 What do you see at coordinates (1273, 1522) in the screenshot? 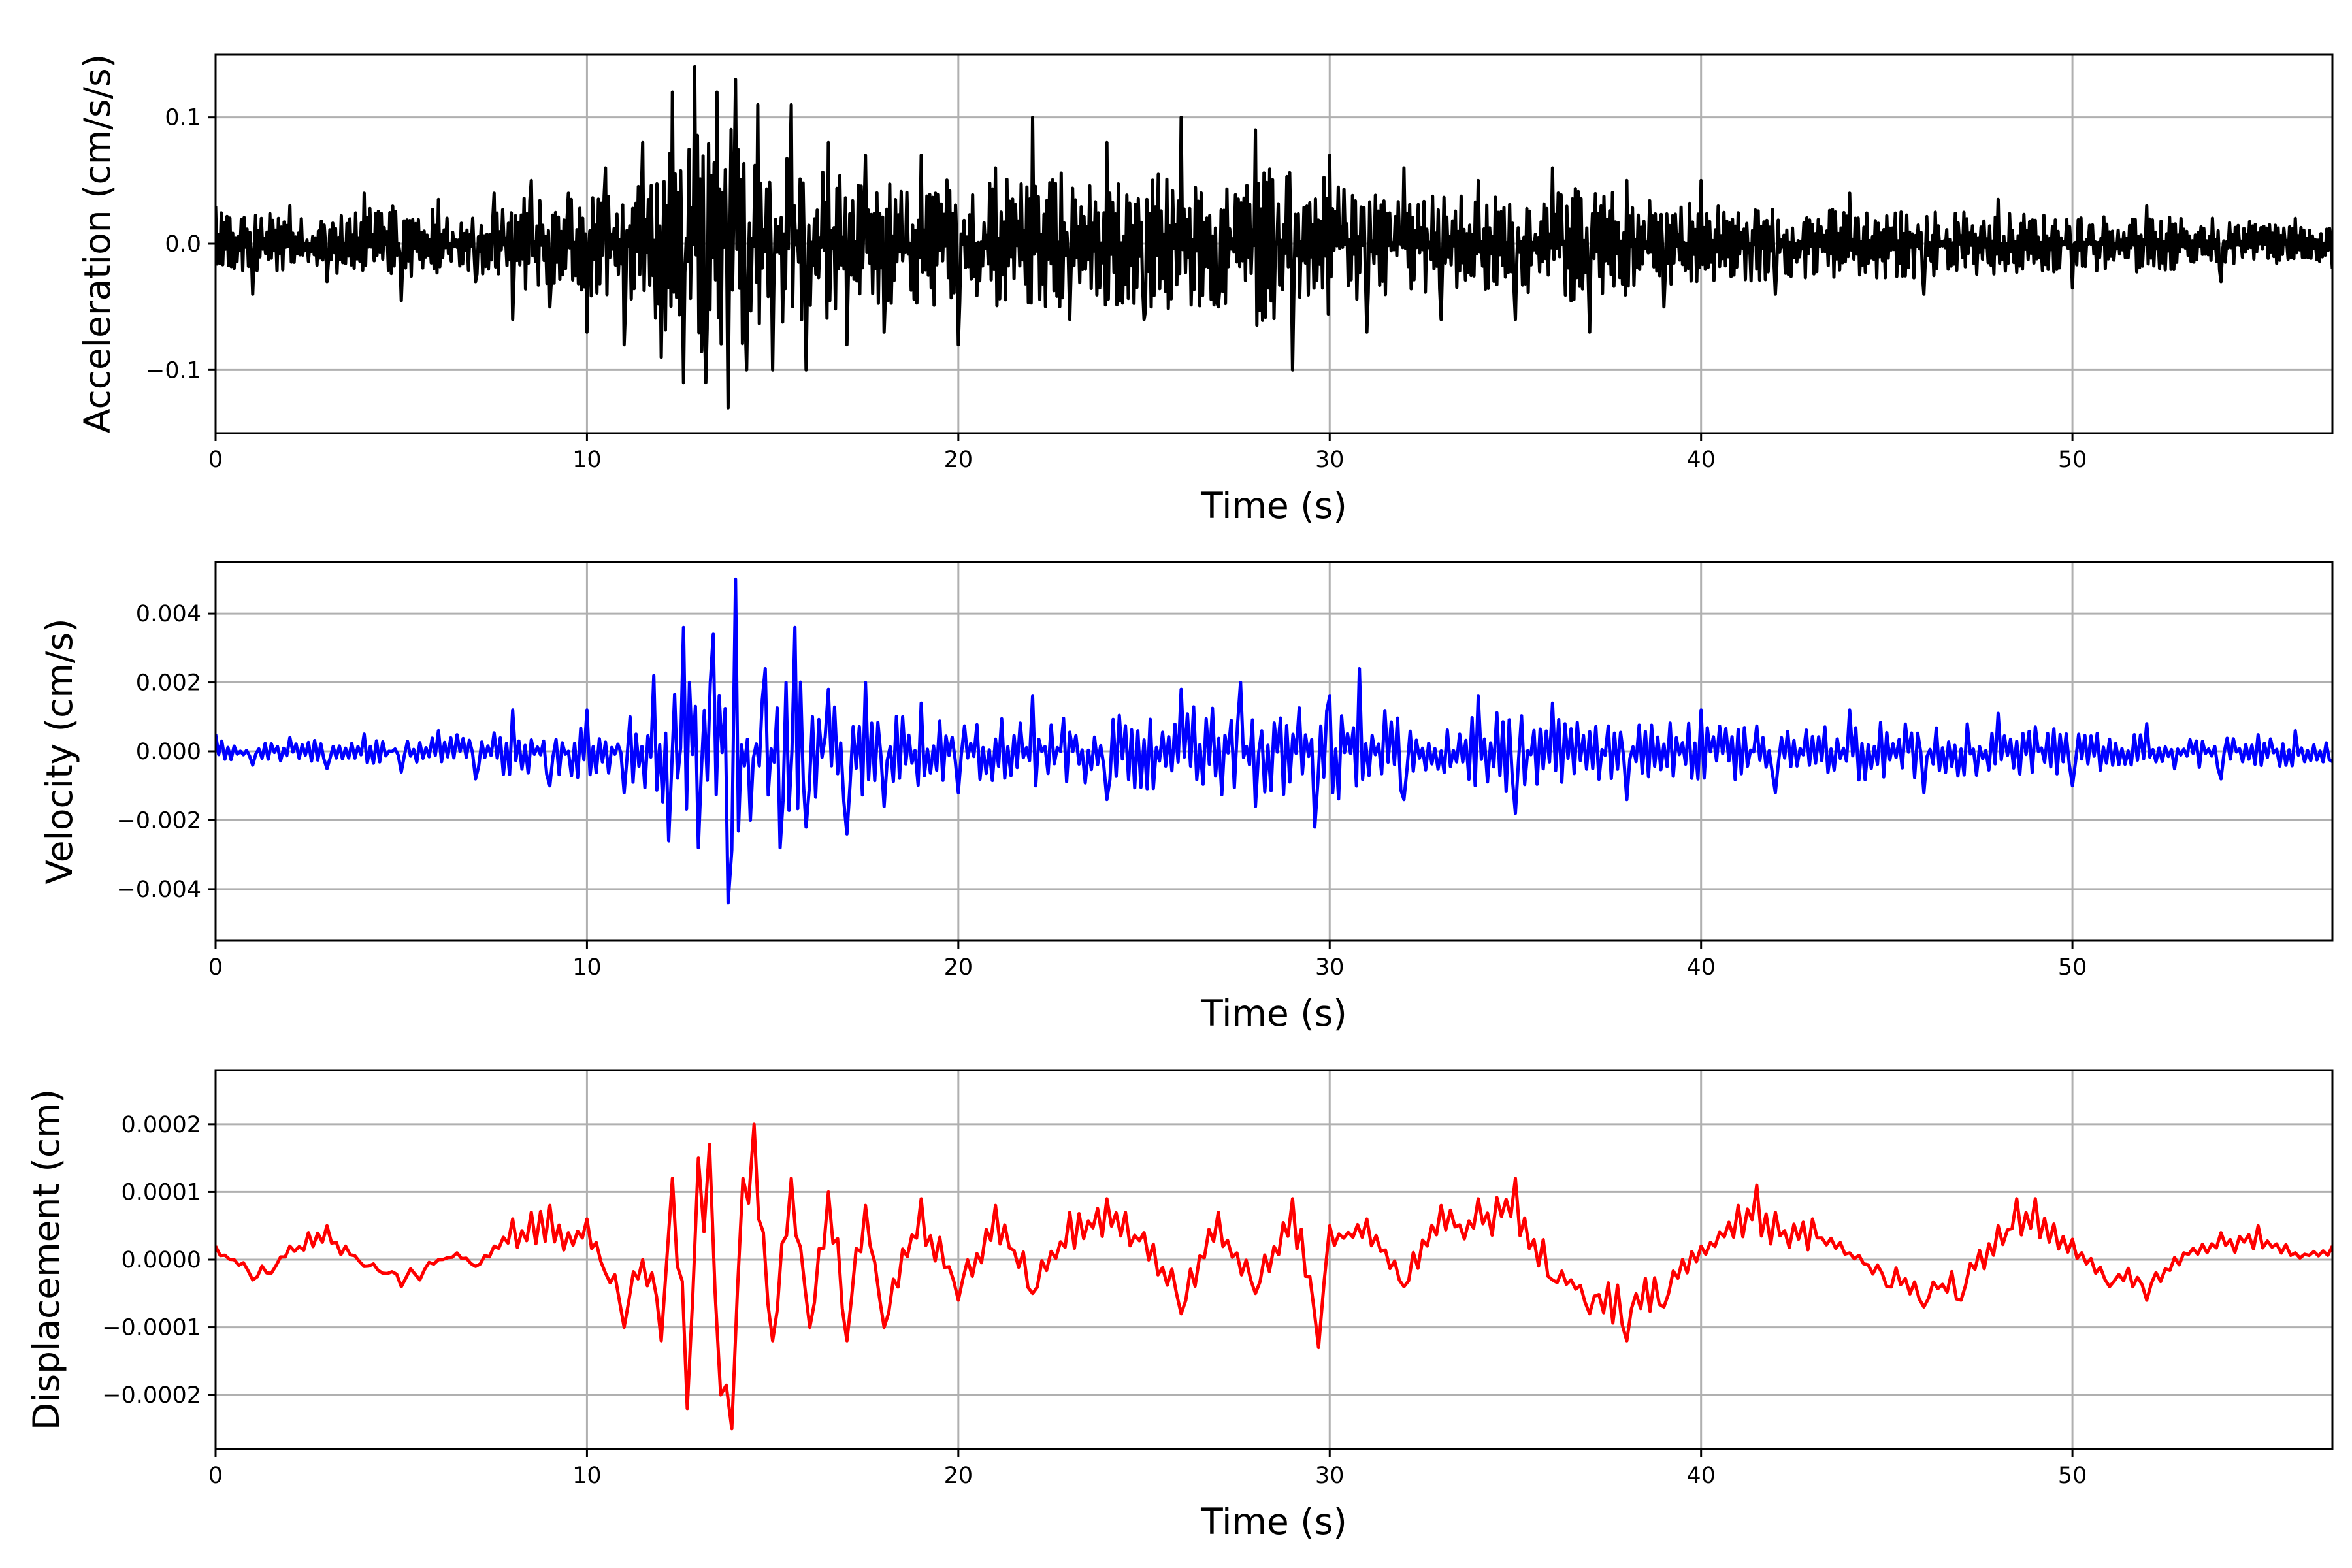
I see `displacement-x-axis-title: Time (s)` at bounding box center [1273, 1522].